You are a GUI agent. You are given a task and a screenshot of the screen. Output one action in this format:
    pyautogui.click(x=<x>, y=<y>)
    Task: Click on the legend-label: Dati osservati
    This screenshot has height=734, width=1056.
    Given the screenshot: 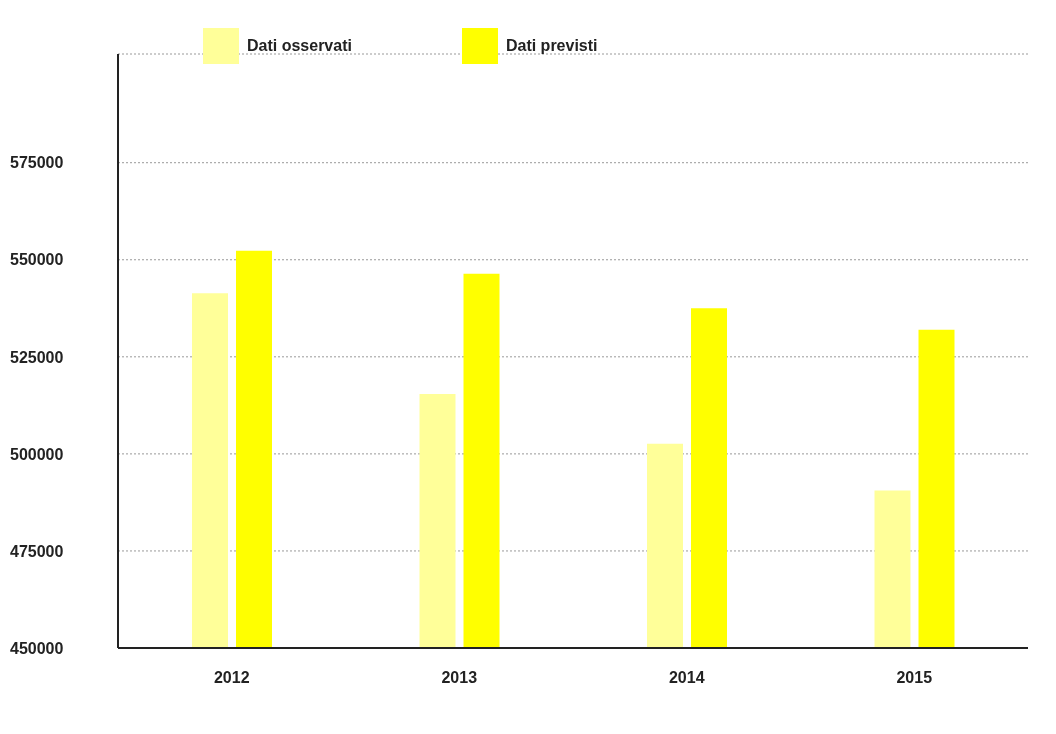 What is the action you would take?
    pyautogui.click(x=299, y=46)
    